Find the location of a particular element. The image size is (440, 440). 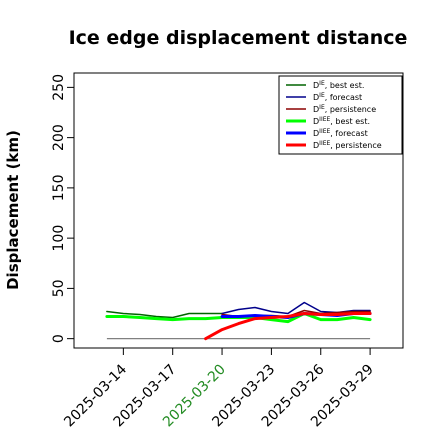

legend-entry-label: DIIEE, persistence is located at coordinates (347, 145).